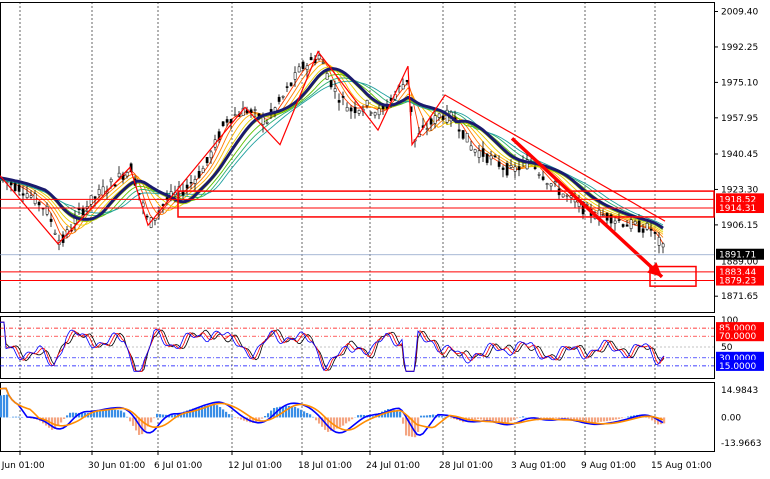 The image size is (770, 479). Describe the element at coordinates (681, 466) in the screenshot. I see `time-tick-label: 15 Aug 01:00` at that location.